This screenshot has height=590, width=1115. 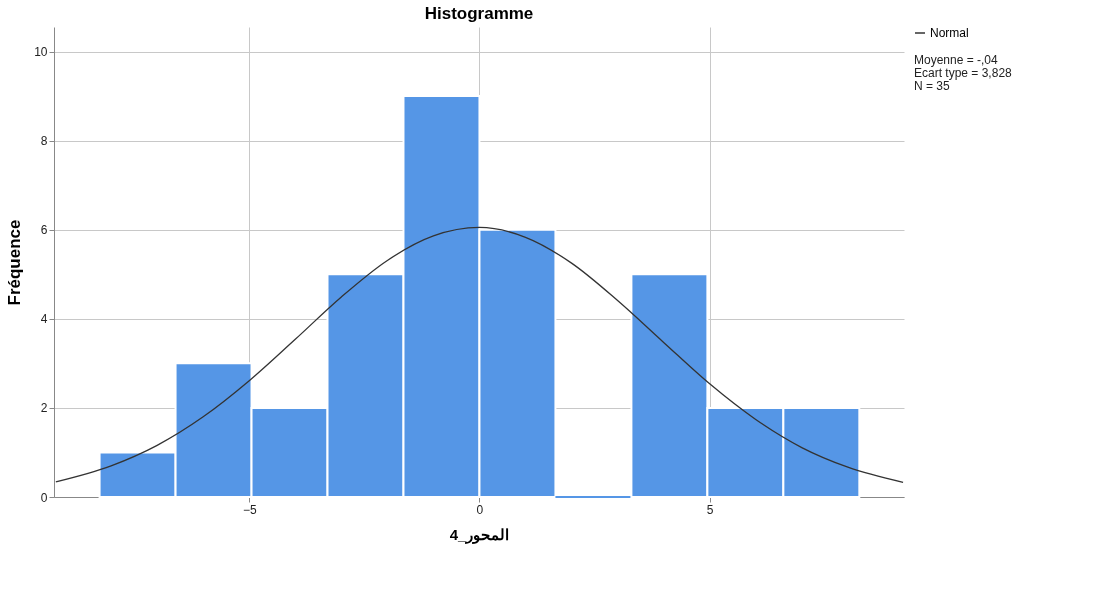 What do you see at coordinates (41, 52) in the screenshot?
I see `y-tick-label: 10` at bounding box center [41, 52].